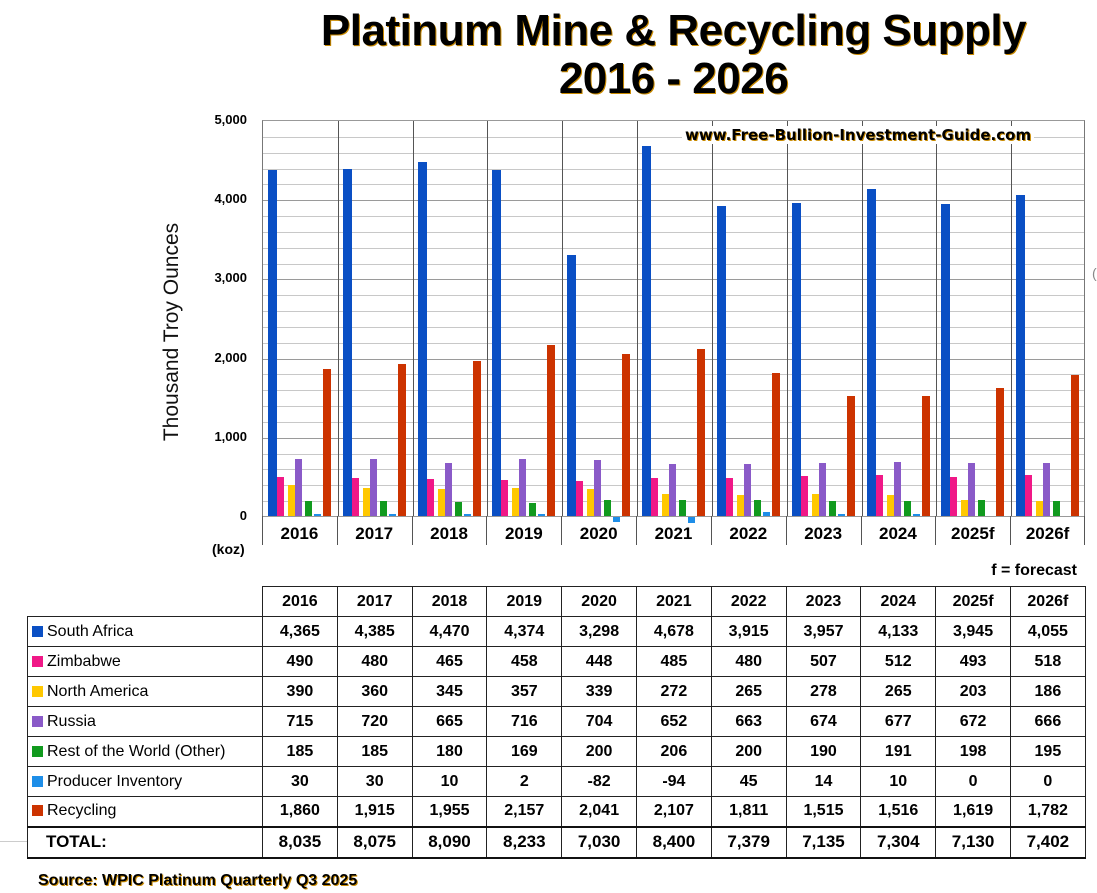 The width and height of the screenshot is (1097, 893). What do you see at coordinates (300, 721) in the screenshot?
I see `table-cell: 715` at bounding box center [300, 721].